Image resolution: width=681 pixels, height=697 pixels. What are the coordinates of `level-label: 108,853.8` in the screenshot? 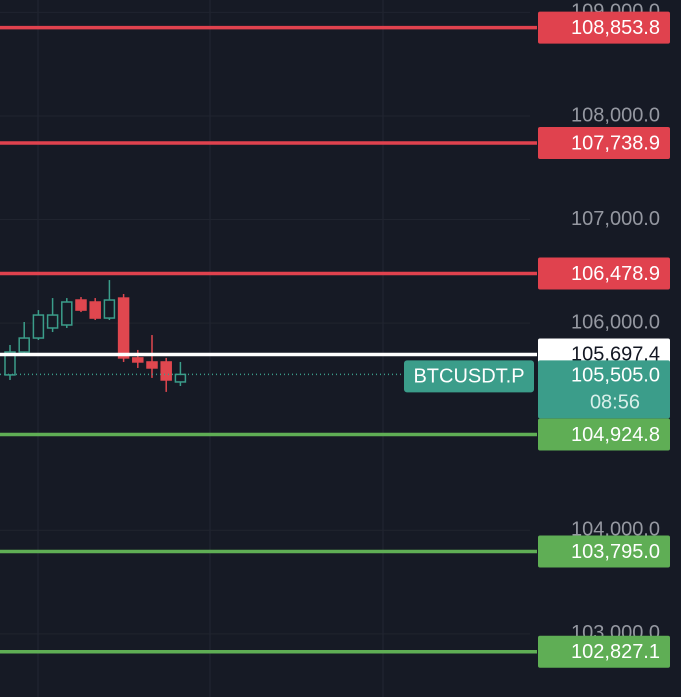 It's located at (615, 28).